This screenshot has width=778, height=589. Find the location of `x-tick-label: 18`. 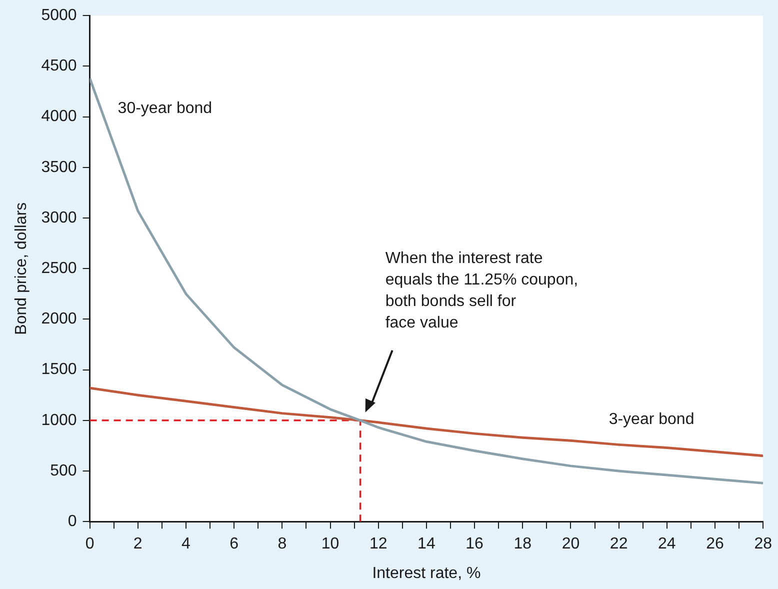

x-tick-label: 18 is located at coordinates (523, 544).